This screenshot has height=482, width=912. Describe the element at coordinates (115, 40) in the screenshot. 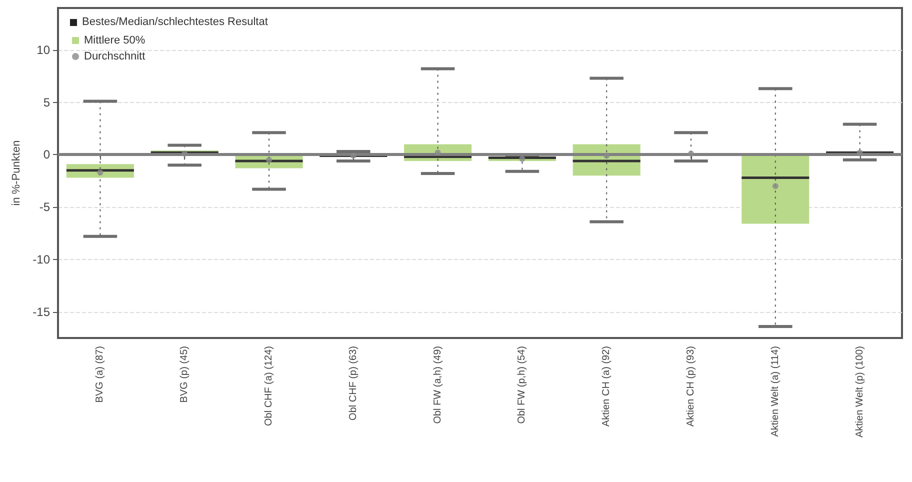

I see `legend-label: Mittlere 50%` at that location.